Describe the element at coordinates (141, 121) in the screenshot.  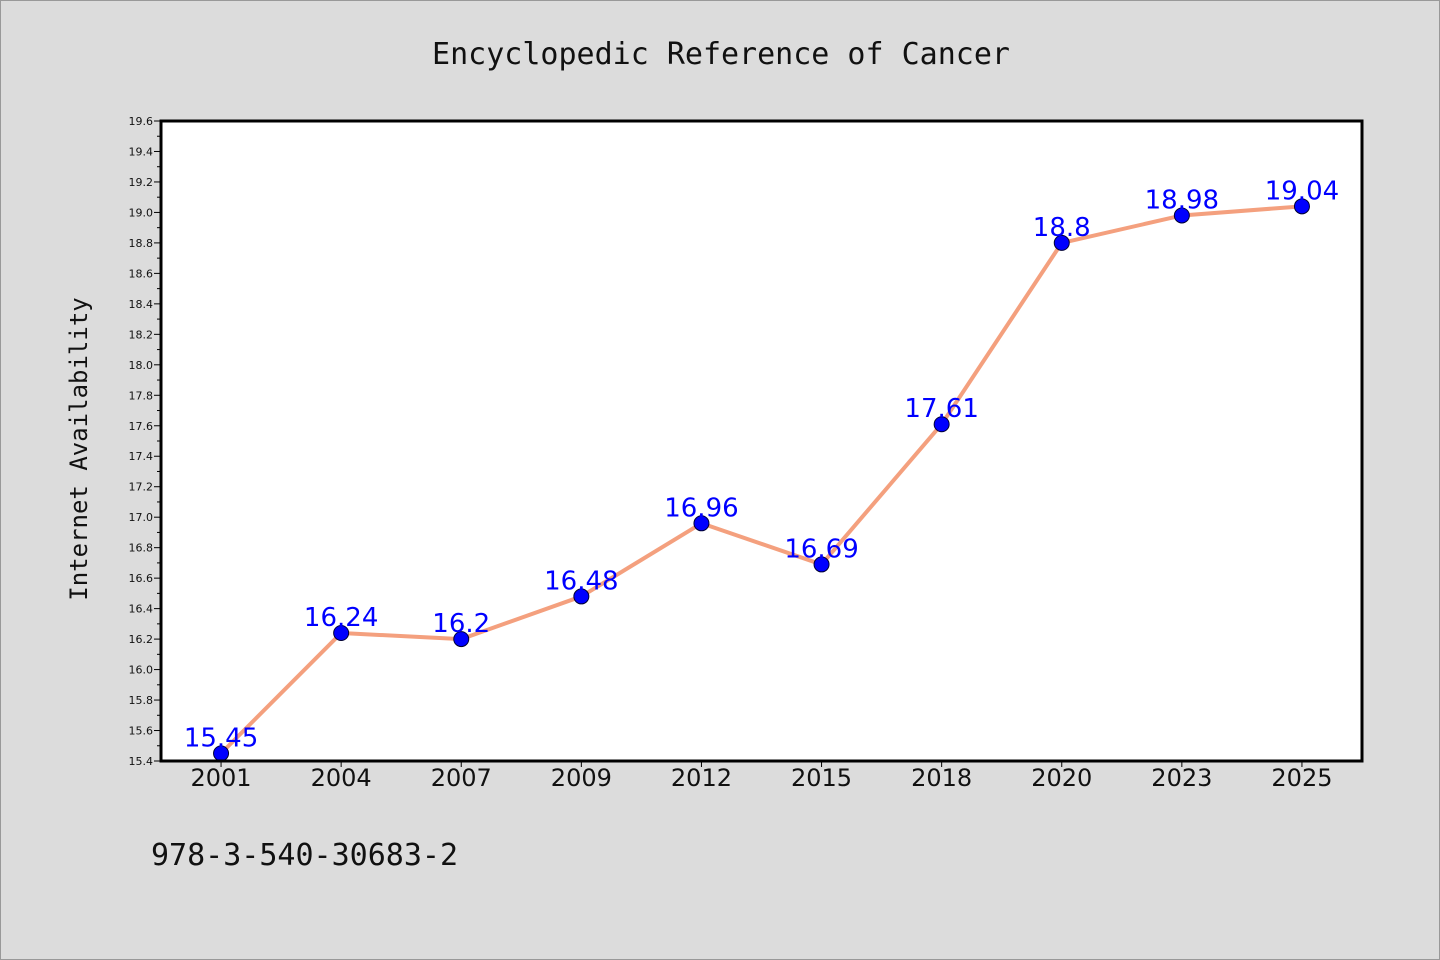
I see `y-tick-label: 19.6` at that location.